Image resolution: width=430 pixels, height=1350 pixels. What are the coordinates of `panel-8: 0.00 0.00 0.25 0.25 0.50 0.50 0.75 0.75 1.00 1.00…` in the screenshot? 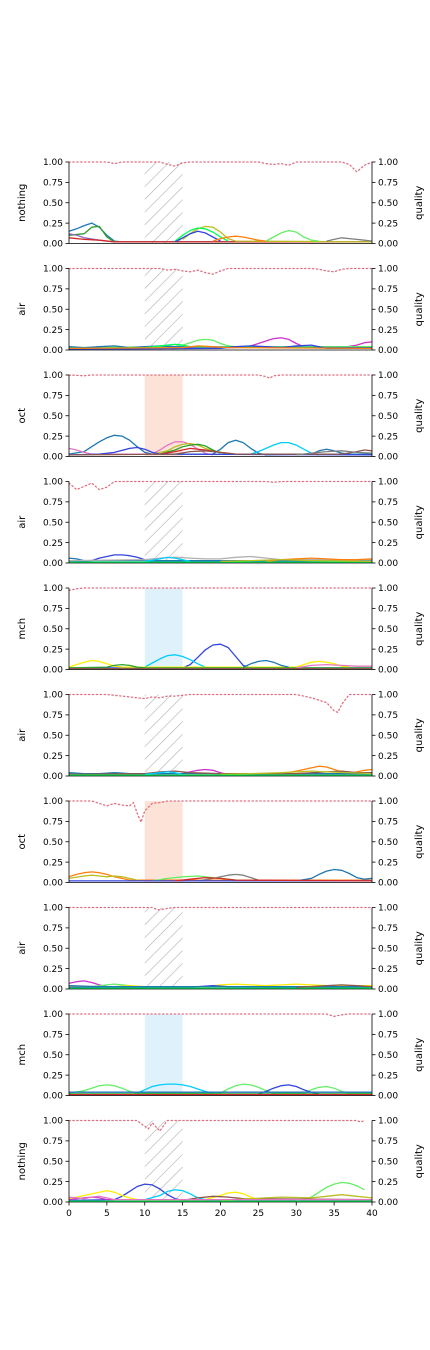 It's located at (221, 950).